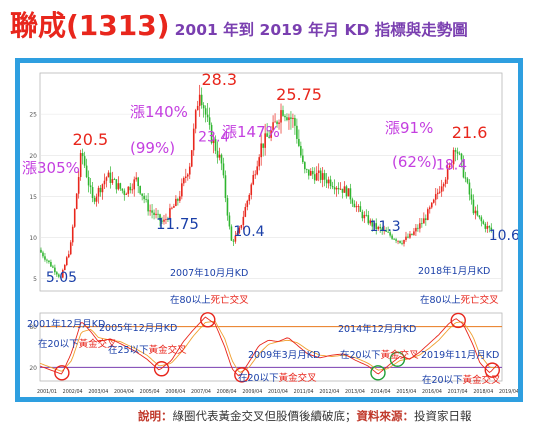 The height and width of the screenshot is (431, 535). I want to click on price-label: 18.4, so click(451, 165).